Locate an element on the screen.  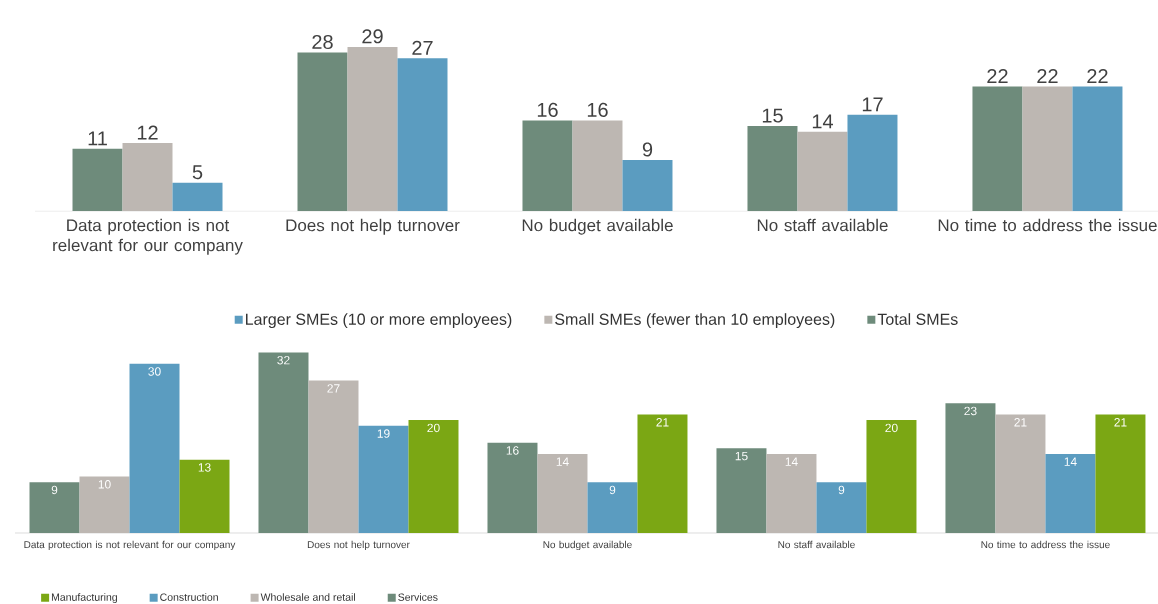
legend-label: Manufacturing is located at coordinates (84, 598).